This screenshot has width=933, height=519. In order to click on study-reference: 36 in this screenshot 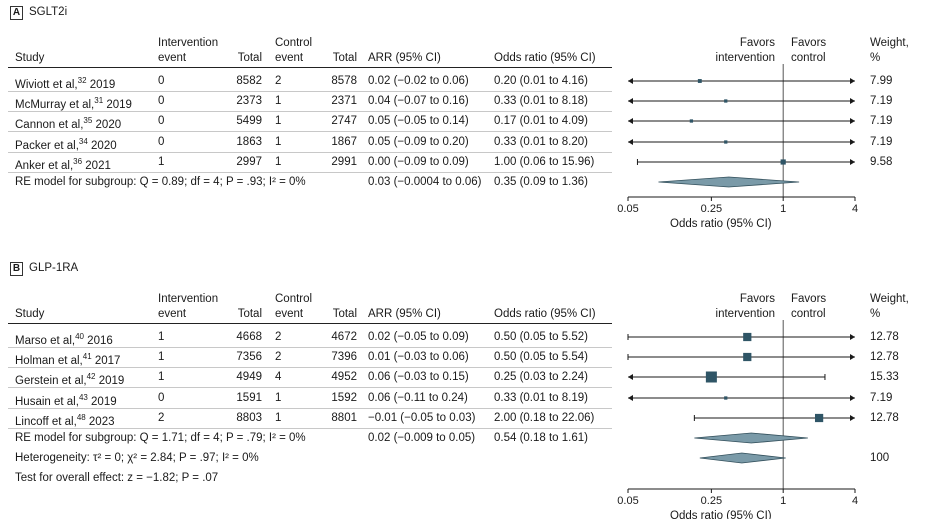, I will do `click(78, 161)`.